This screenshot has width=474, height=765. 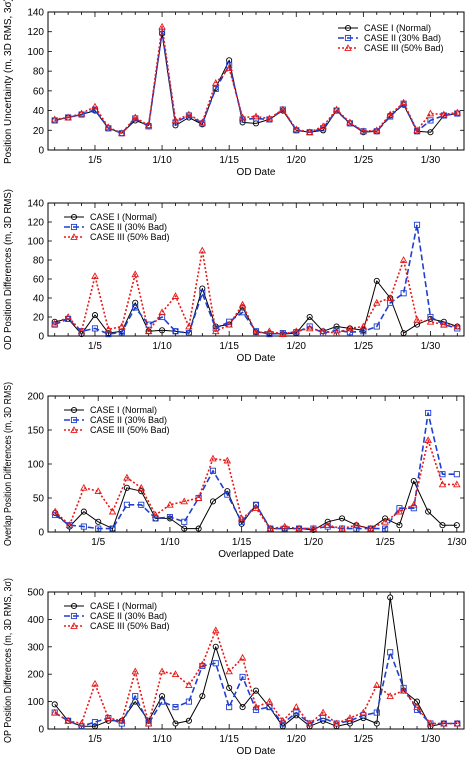 What do you see at coordinates (39, 499) in the screenshot?
I see `y-tick-label: 50` at bounding box center [39, 499].